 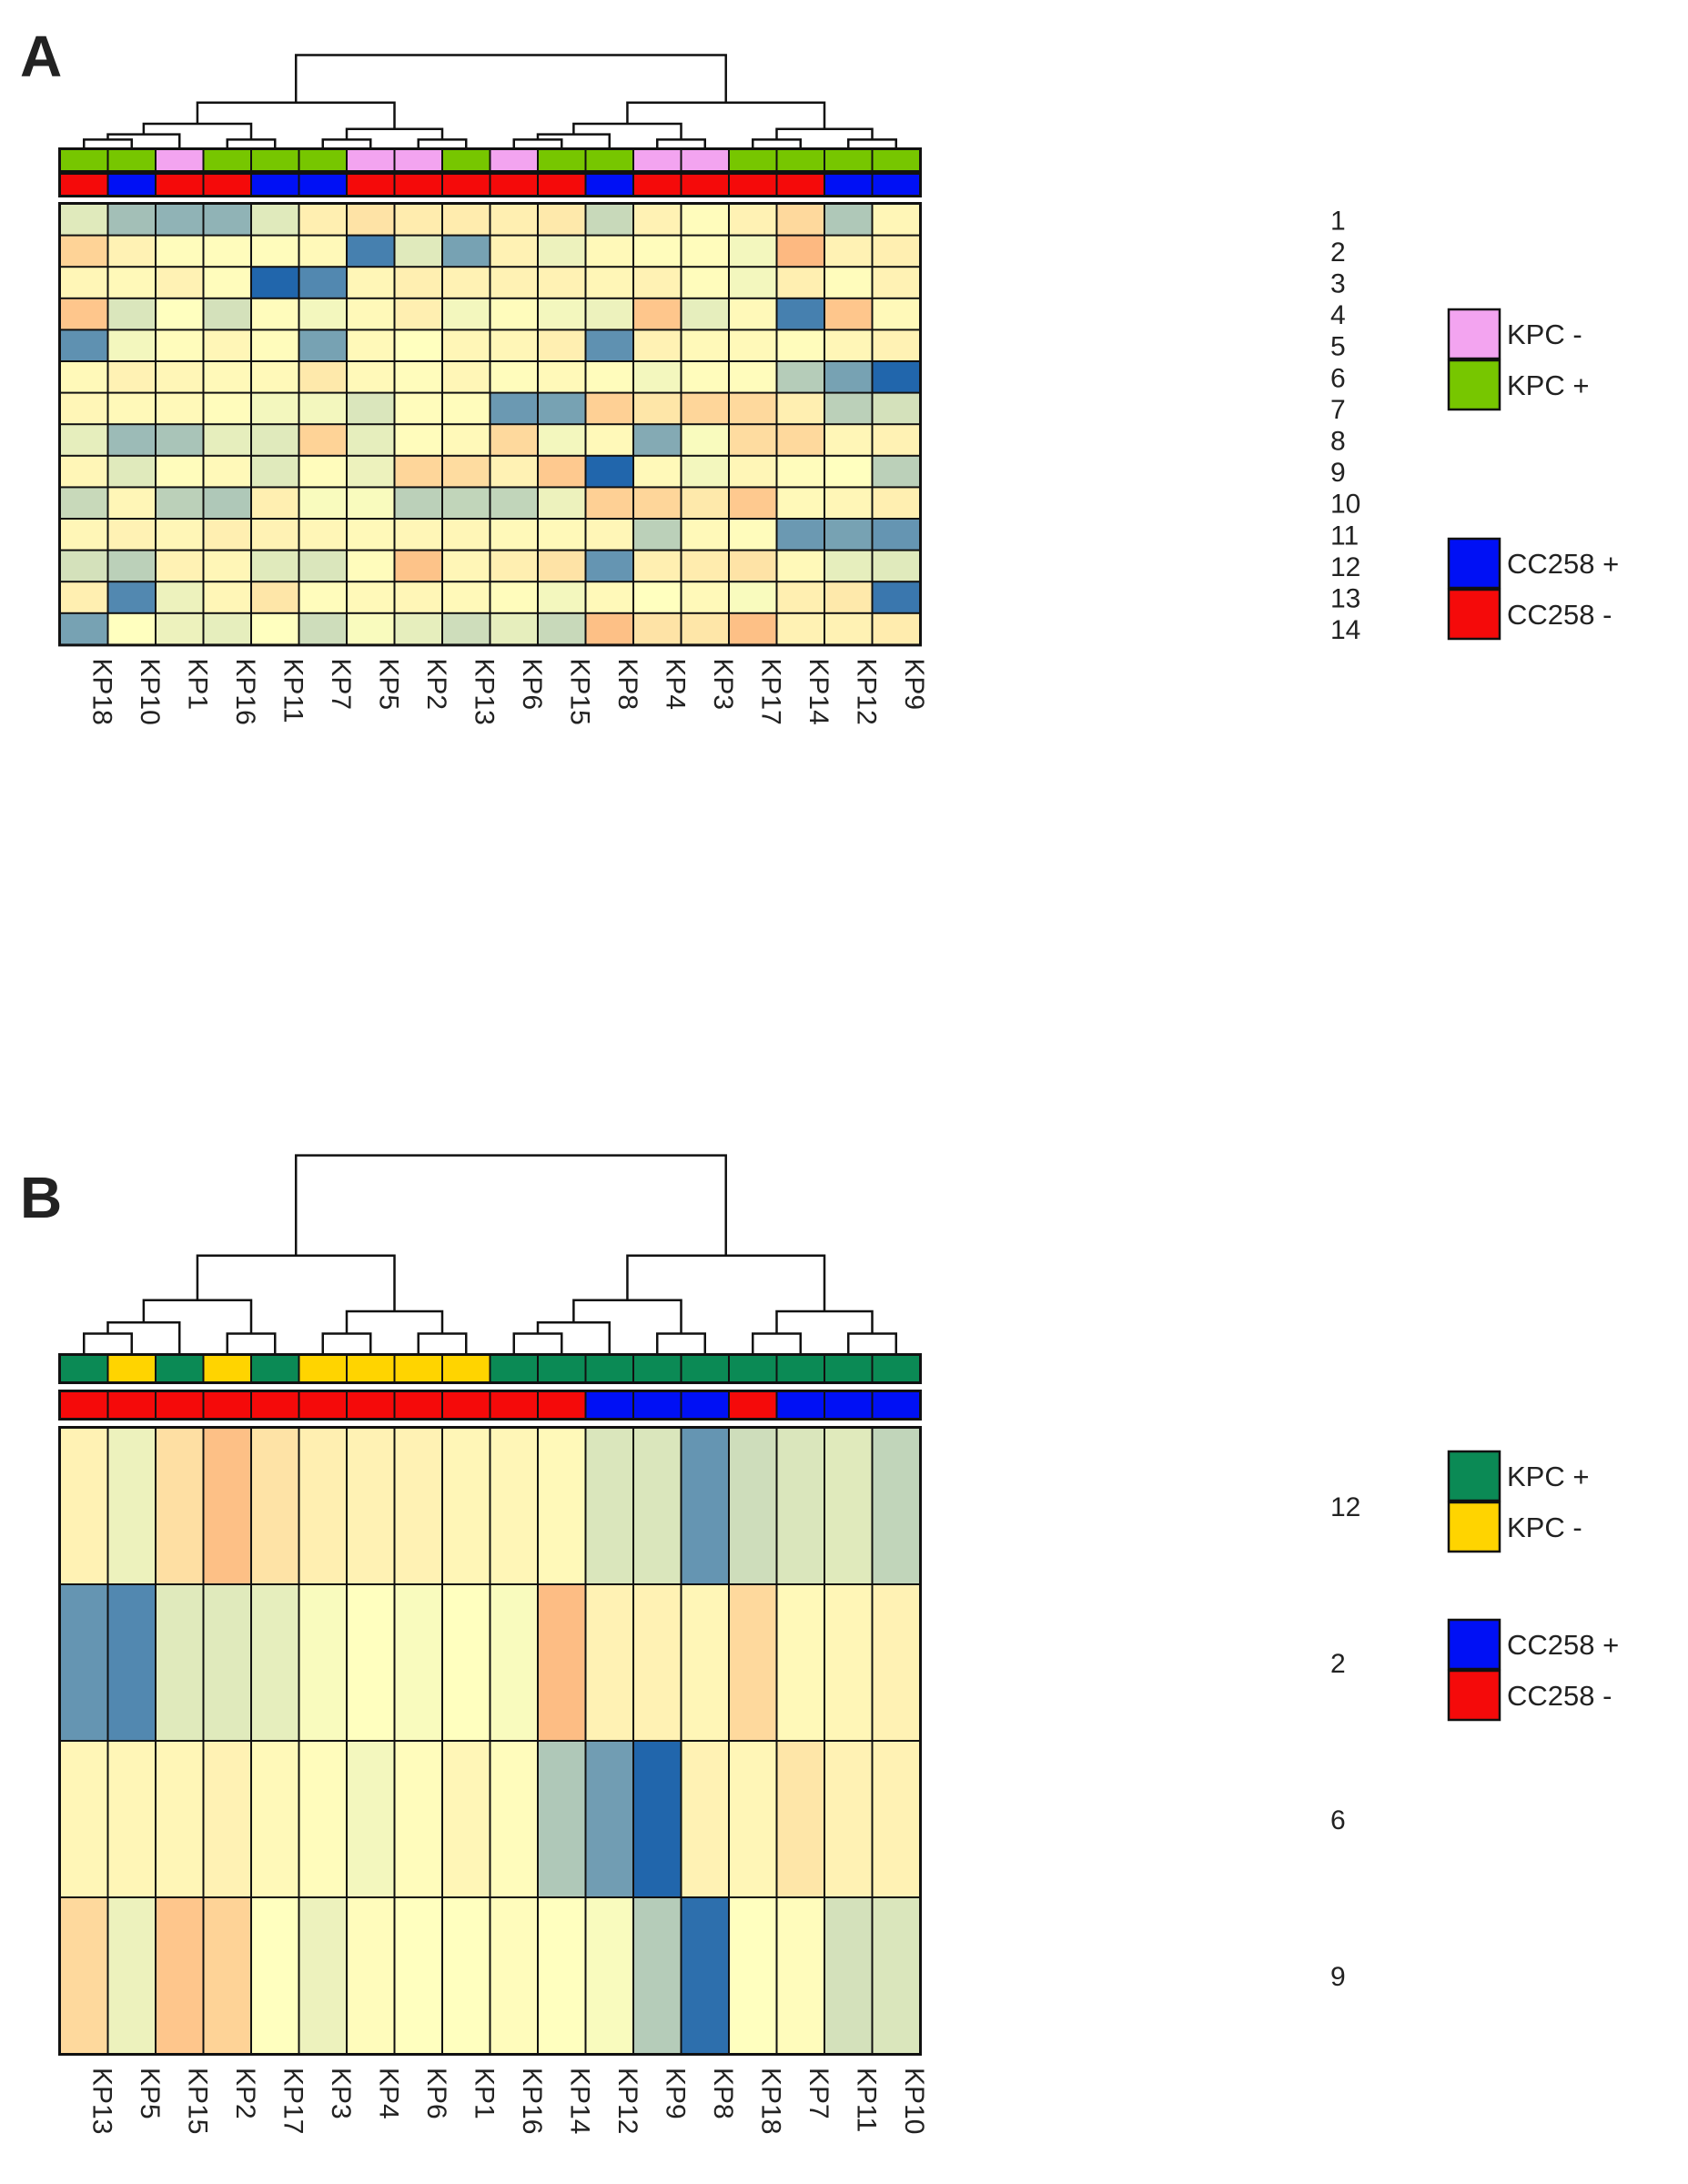 I want to click on row-label: 14, so click(x=1345, y=630).